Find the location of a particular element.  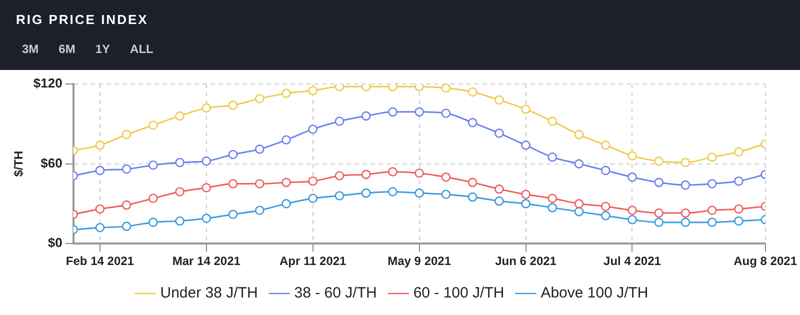

text: 6M is located at coordinates (67, 49).